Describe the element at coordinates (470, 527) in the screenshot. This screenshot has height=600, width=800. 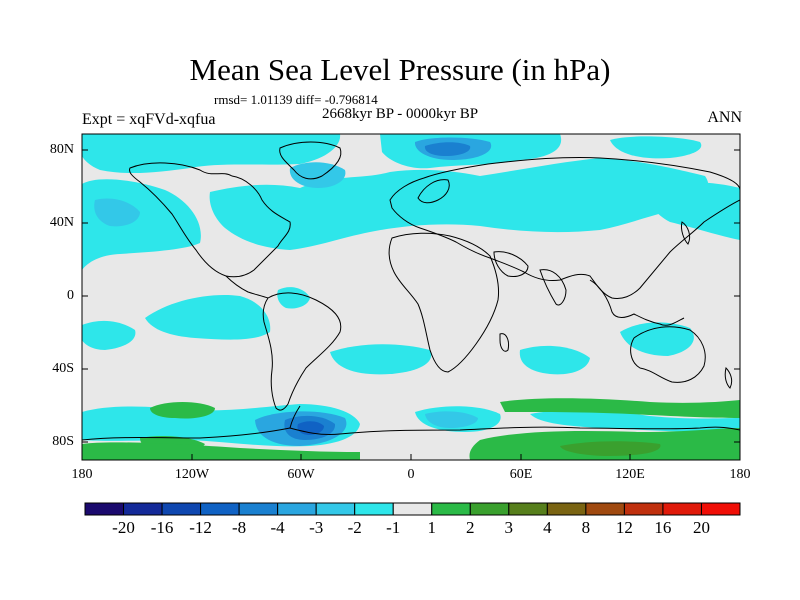
I see `colorbar-label: 2` at that location.